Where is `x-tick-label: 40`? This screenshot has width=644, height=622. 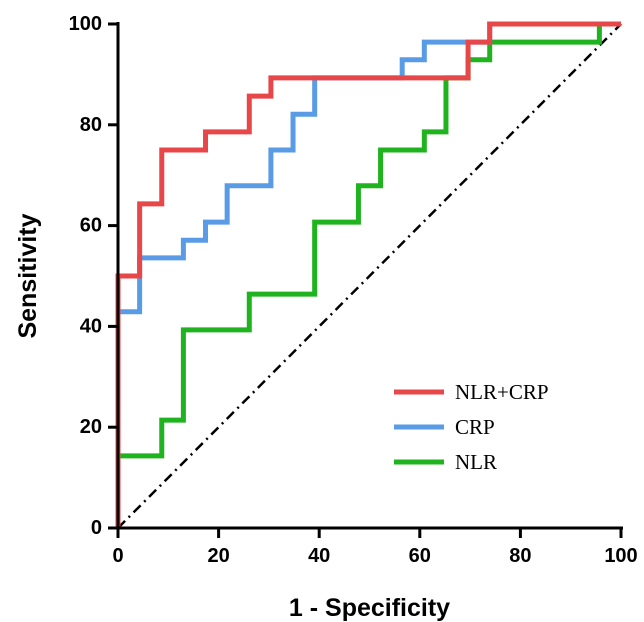 x-tick-label: 40 is located at coordinates (319, 556).